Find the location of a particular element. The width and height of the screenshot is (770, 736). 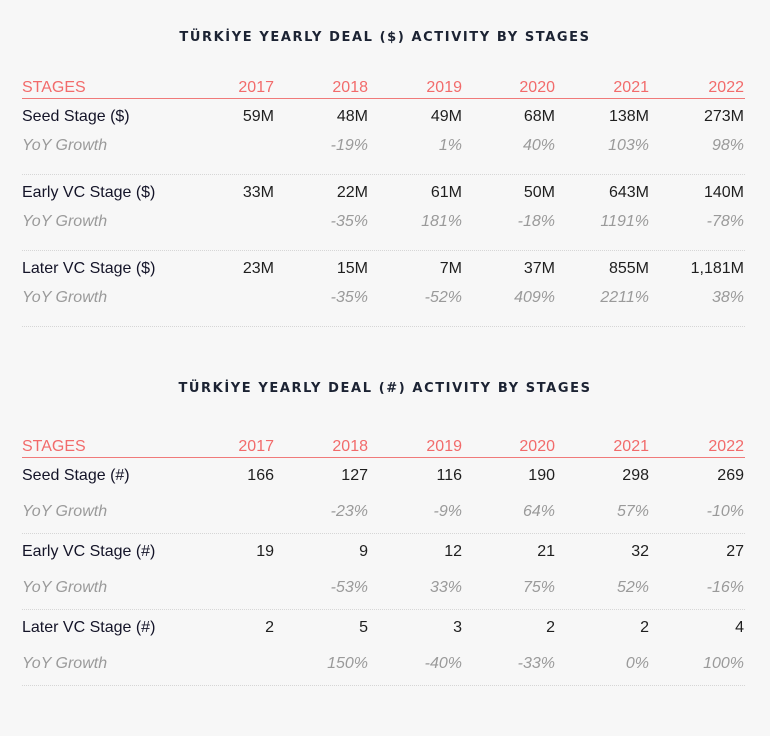

cell-value: 23M is located at coordinates (258, 268).